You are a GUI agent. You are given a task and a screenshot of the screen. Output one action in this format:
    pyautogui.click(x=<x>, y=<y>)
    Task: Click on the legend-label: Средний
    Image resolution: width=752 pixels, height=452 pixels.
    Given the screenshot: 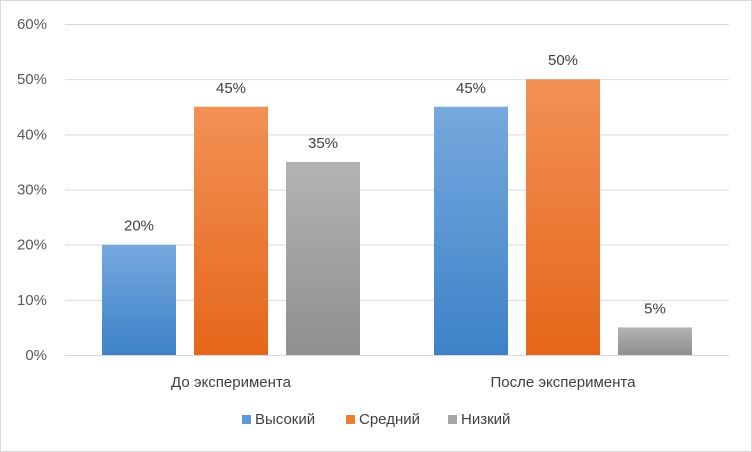 What is the action you would take?
    pyautogui.click(x=389, y=419)
    